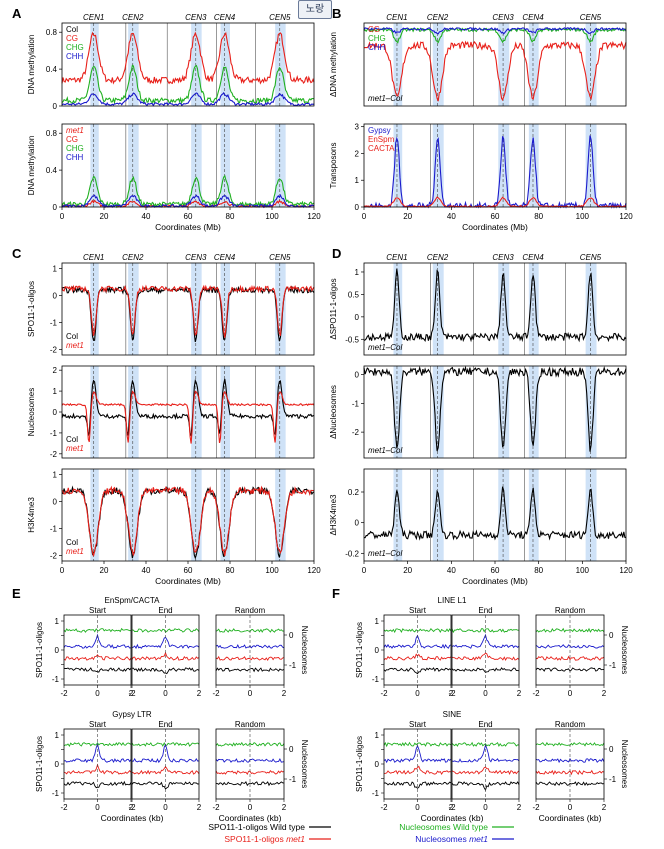 The width and height of the screenshot is (664, 849). What do you see at coordinates (75, 551) in the screenshot?
I see `legend-entry: met1` at bounding box center [75, 551].